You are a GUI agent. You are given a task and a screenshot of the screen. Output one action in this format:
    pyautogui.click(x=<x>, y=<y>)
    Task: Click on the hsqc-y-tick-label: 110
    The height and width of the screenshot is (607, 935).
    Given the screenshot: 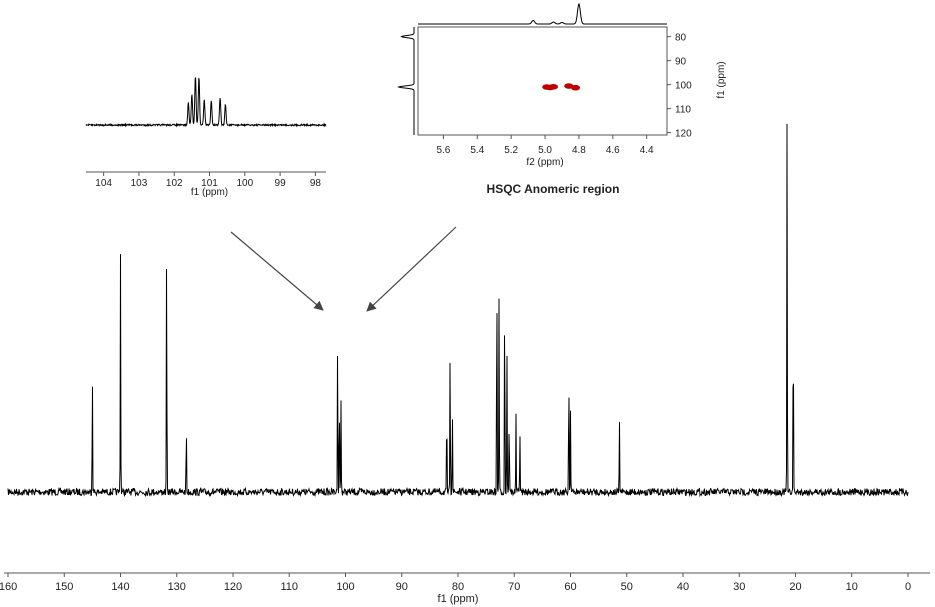 What is the action you would take?
    pyautogui.click(x=683, y=110)
    